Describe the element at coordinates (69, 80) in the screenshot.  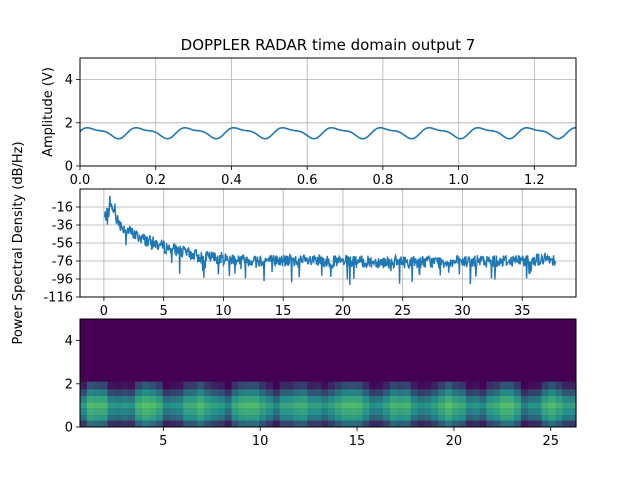
I see `y-tick-label: 4` at that location.